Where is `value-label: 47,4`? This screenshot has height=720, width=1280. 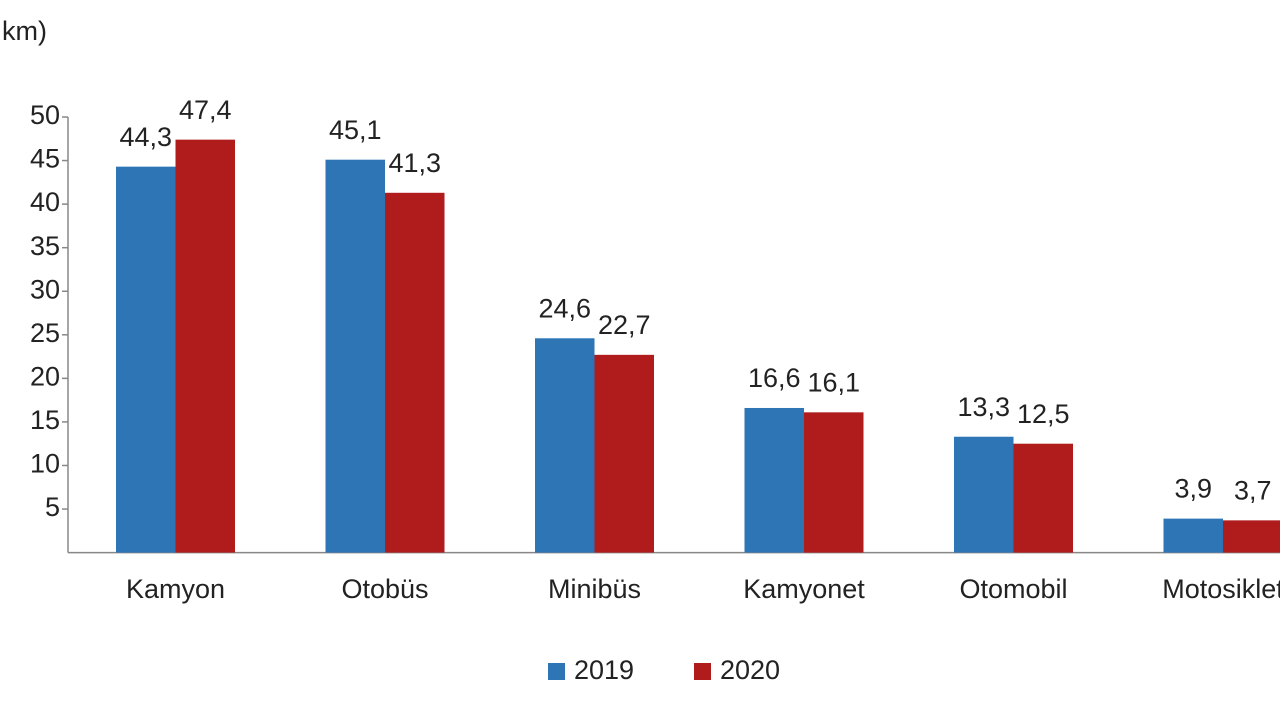 value-label: 47,4 is located at coordinates (205, 110).